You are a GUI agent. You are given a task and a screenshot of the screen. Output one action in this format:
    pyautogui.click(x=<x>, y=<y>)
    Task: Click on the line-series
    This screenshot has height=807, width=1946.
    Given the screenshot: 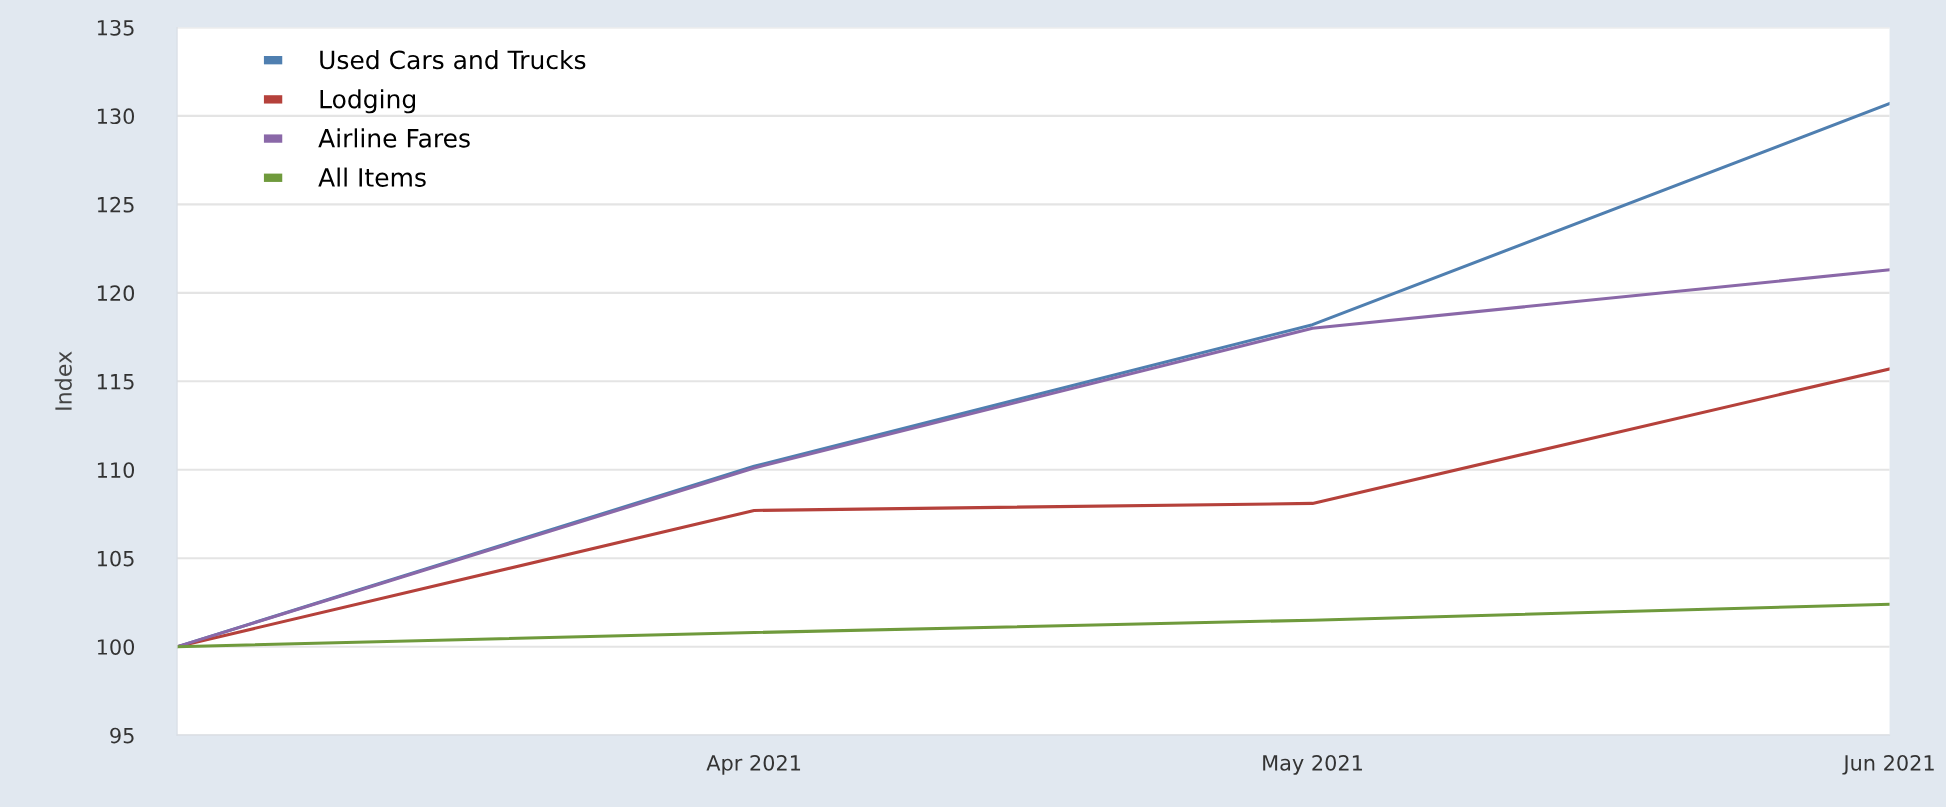 What is the action you would take?
    pyautogui.click(x=1033, y=625)
    